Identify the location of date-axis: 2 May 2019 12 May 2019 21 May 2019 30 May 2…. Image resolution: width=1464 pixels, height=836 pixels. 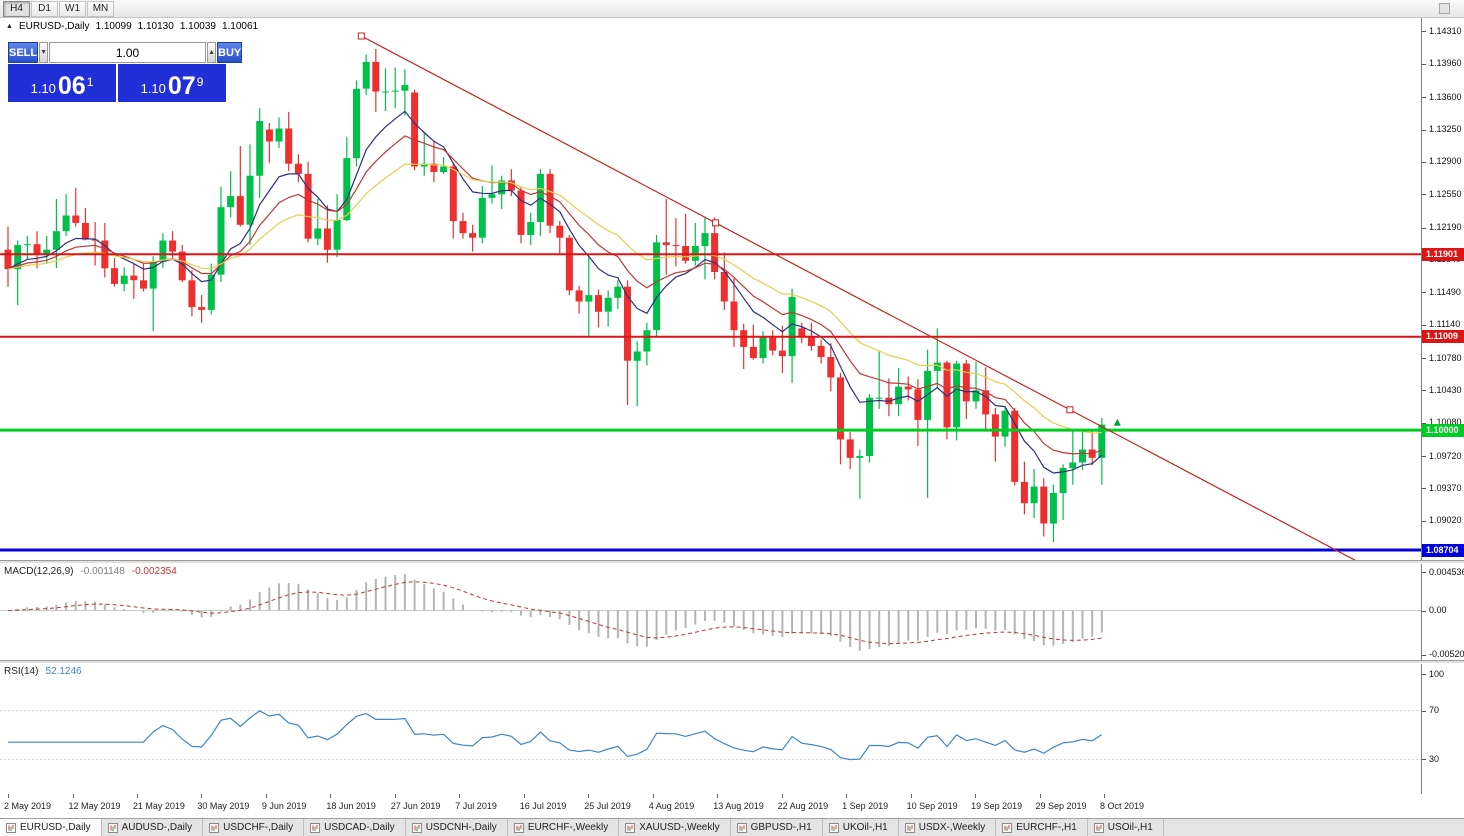
(732, 806).